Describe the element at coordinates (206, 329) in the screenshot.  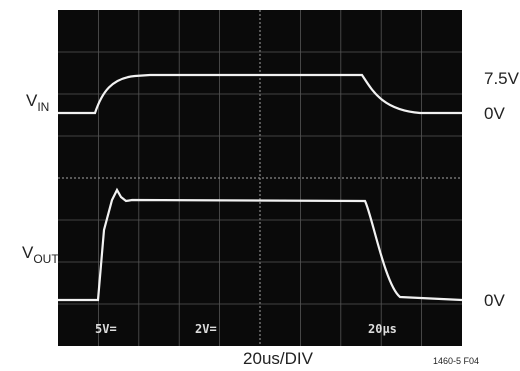
I see `ch2-scale: 2V=` at that location.